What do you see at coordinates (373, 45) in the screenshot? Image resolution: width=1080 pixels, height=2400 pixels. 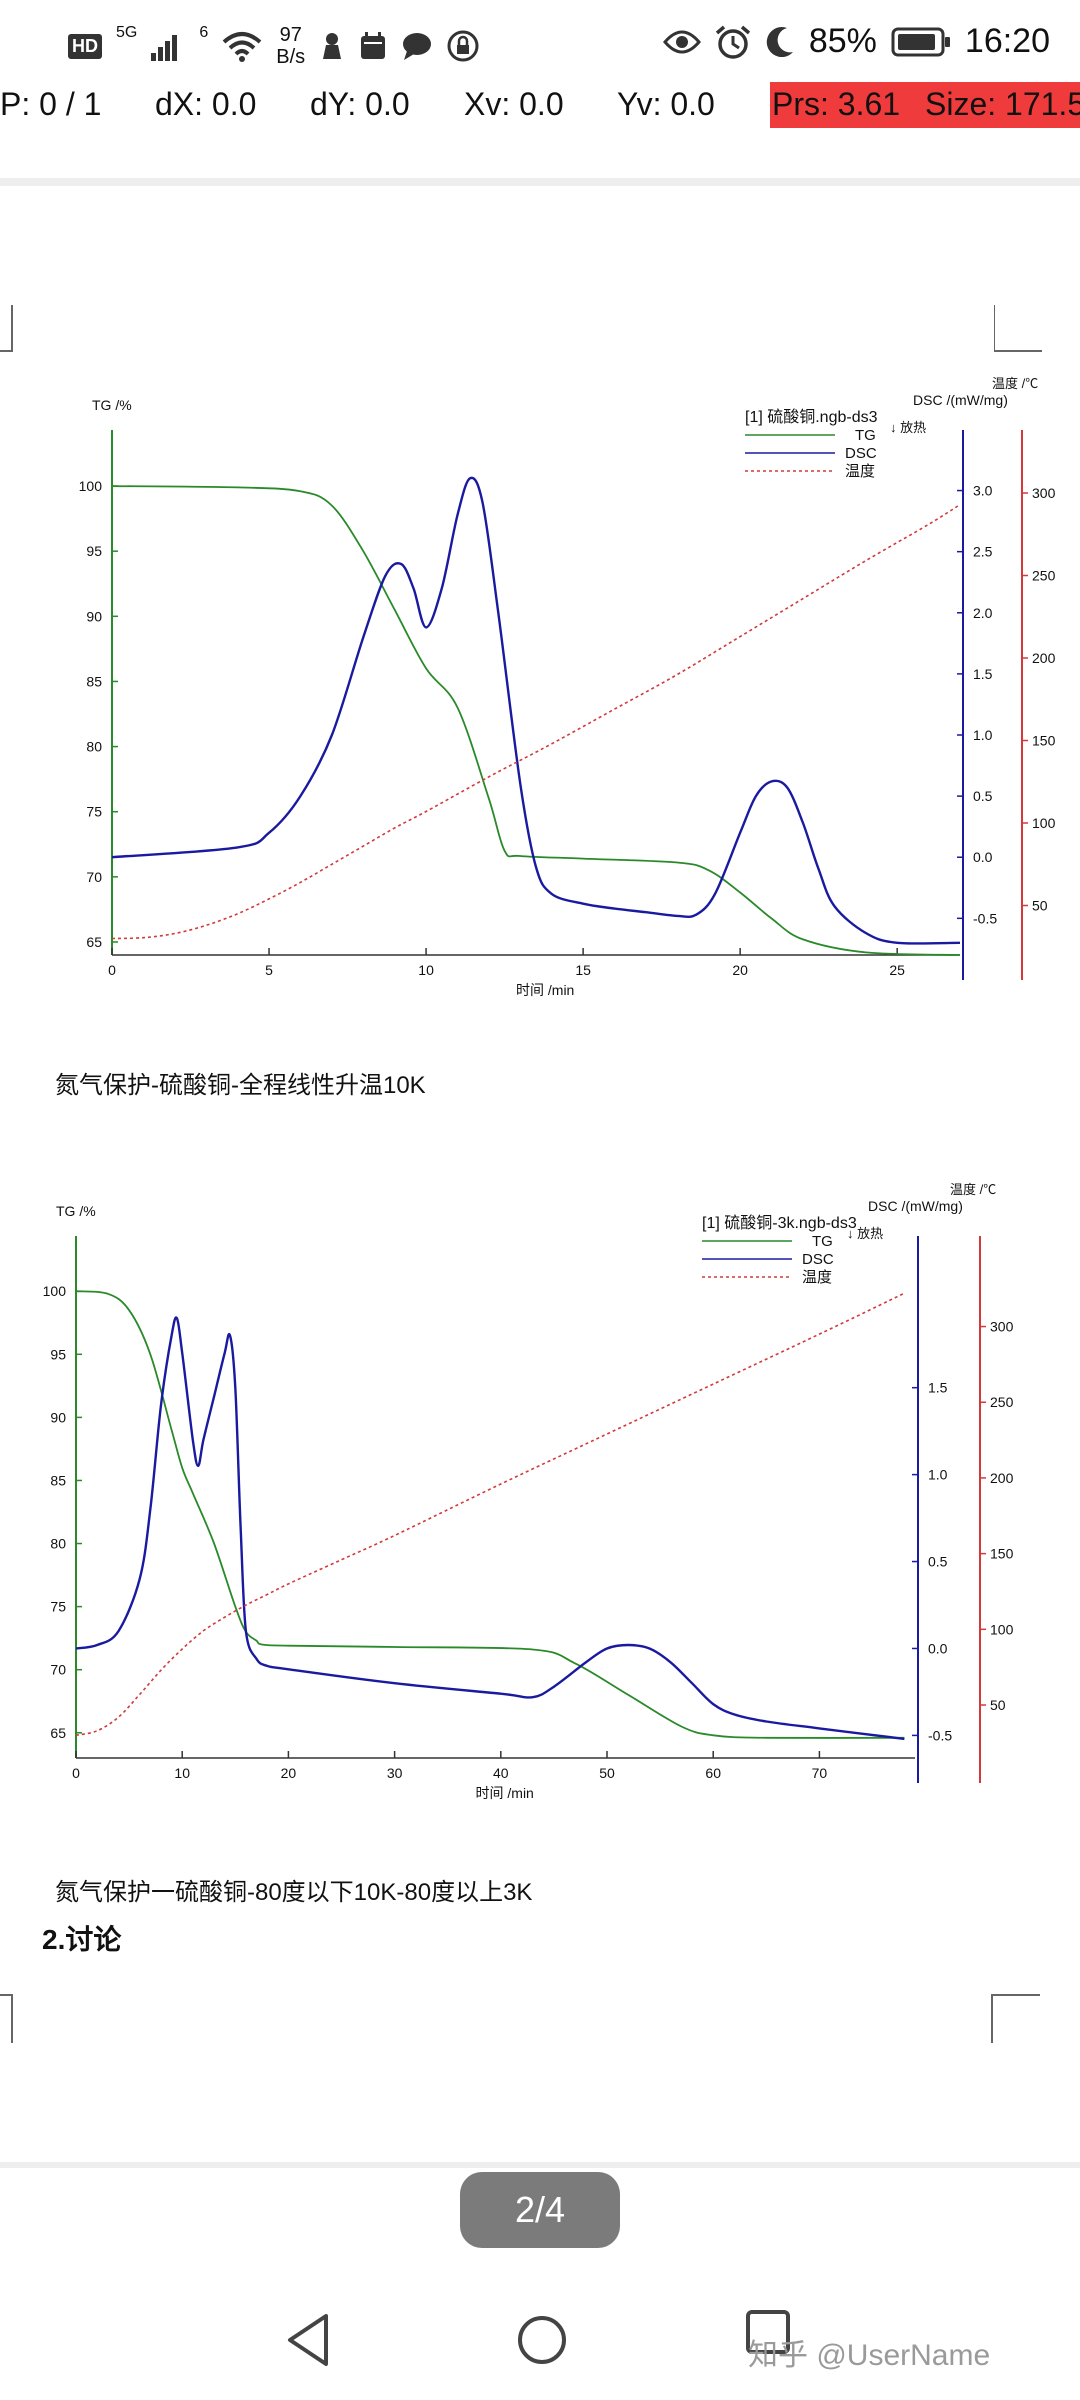 I see `calendar-icon` at bounding box center [373, 45].